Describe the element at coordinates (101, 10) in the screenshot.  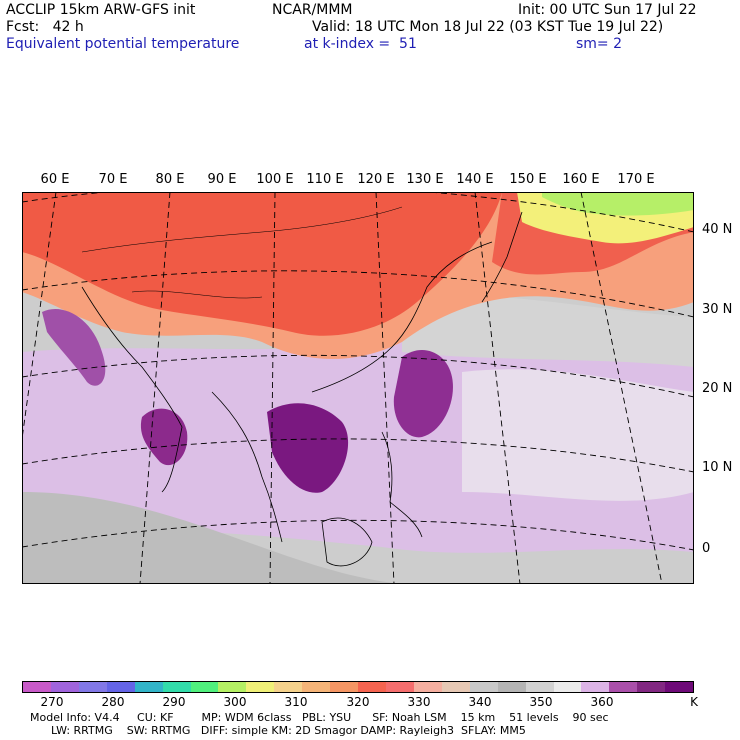
I see `run-title: ACCLIP 15km ARW-GFS init` at that location.